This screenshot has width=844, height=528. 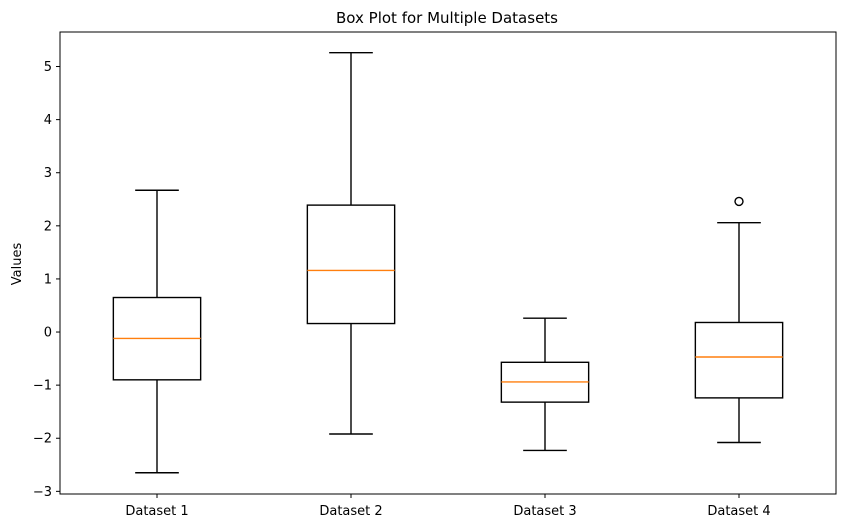 I want to click on chart-title: Box Plot for Multiple Datasets, so click(x=447, y=18).